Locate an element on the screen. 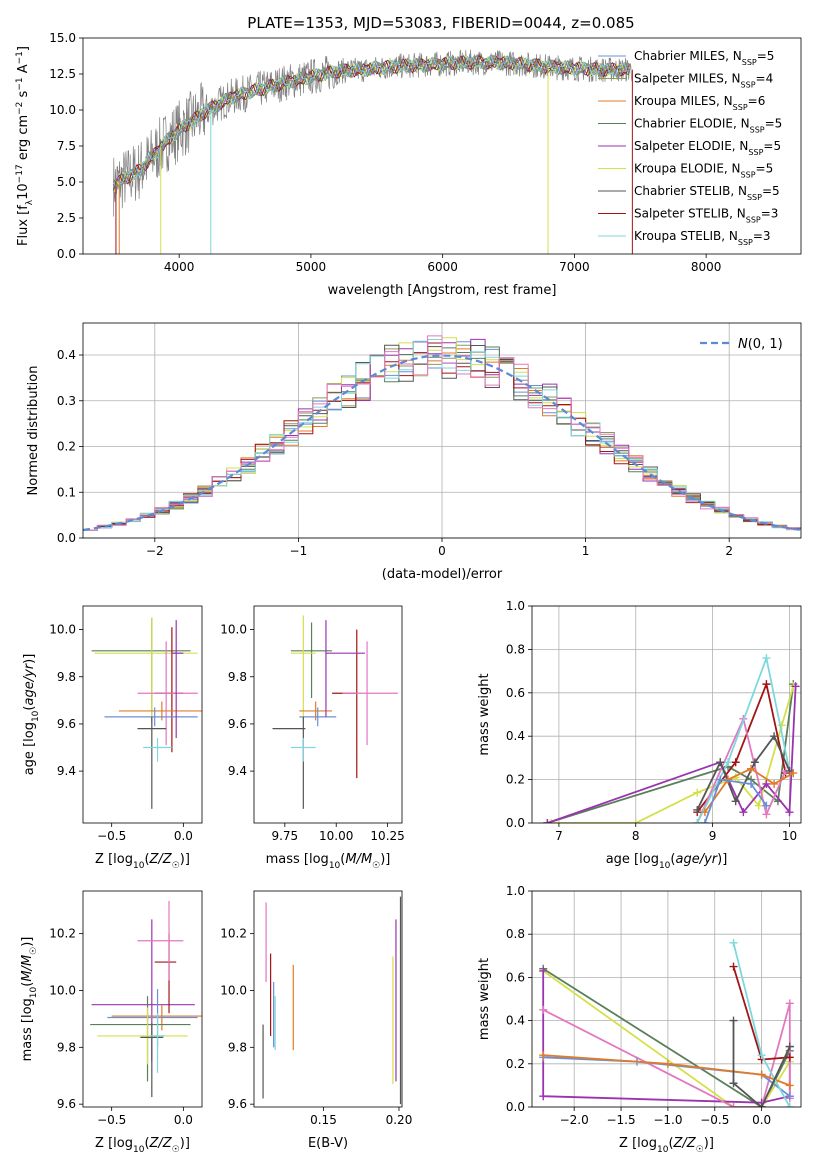  y-tick-label: 0.3 is located at coordinates (66, 401).